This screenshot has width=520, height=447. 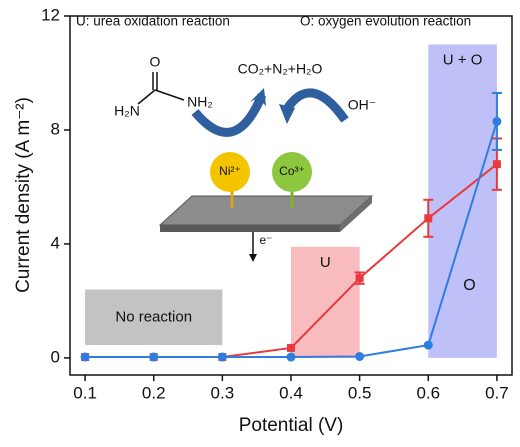 What do you see at coordinates (253, 258) in the screenshot?
I see `electron-arrow-head` at bounding box center [253, 258].